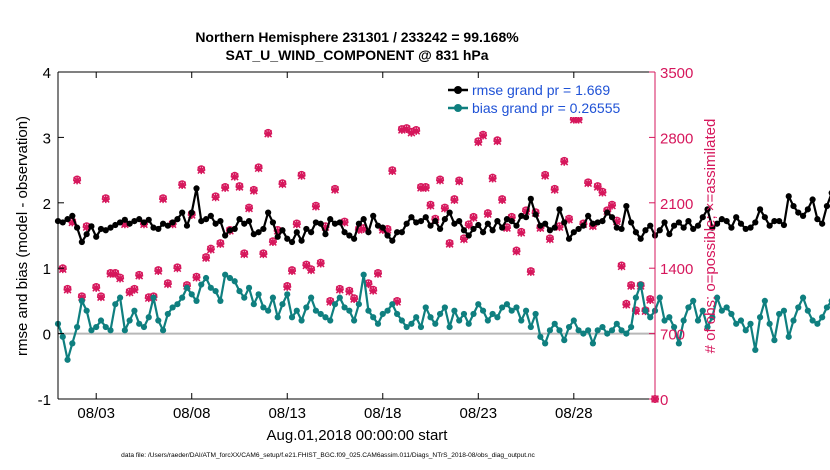 The height and width of the screenshot is (470, 830). Describe the element at coordinates (358, 435) in the screenshot. I see `x-axis-label: Aug.01,2018 00:00:00 start` at that location.